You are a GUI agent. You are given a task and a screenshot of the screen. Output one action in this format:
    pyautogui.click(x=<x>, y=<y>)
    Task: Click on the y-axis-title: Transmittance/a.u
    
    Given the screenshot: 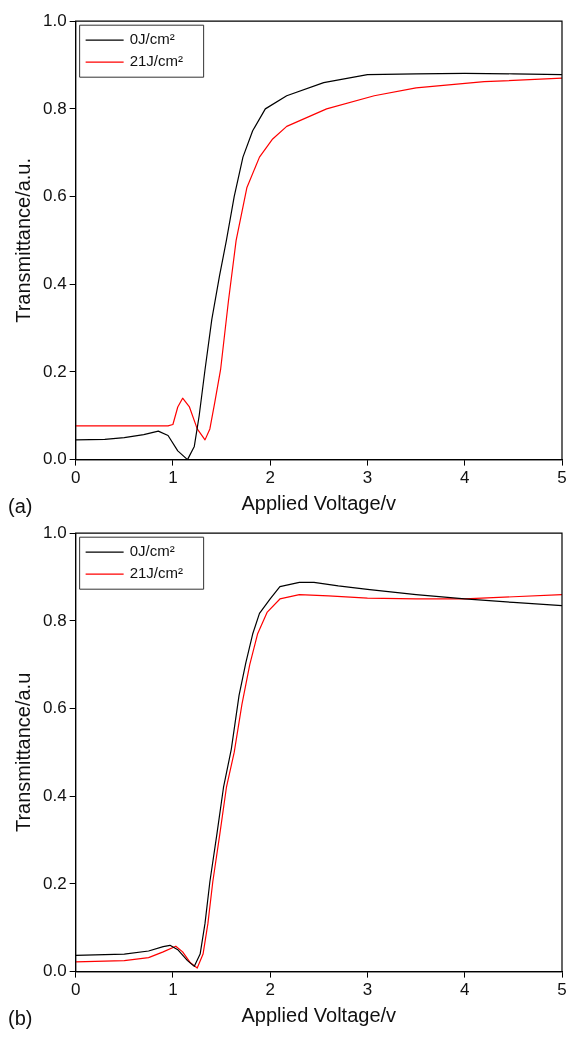 What is the action you would take?
    pyautogui.click(x=22, y=752)
    